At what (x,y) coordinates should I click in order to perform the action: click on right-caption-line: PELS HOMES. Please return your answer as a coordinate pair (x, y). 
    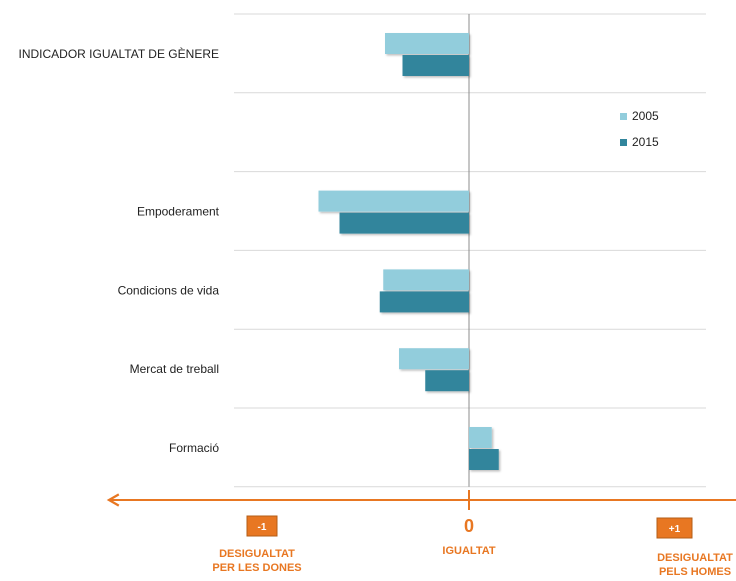
    Looking at the image, I should click on (695, 572).